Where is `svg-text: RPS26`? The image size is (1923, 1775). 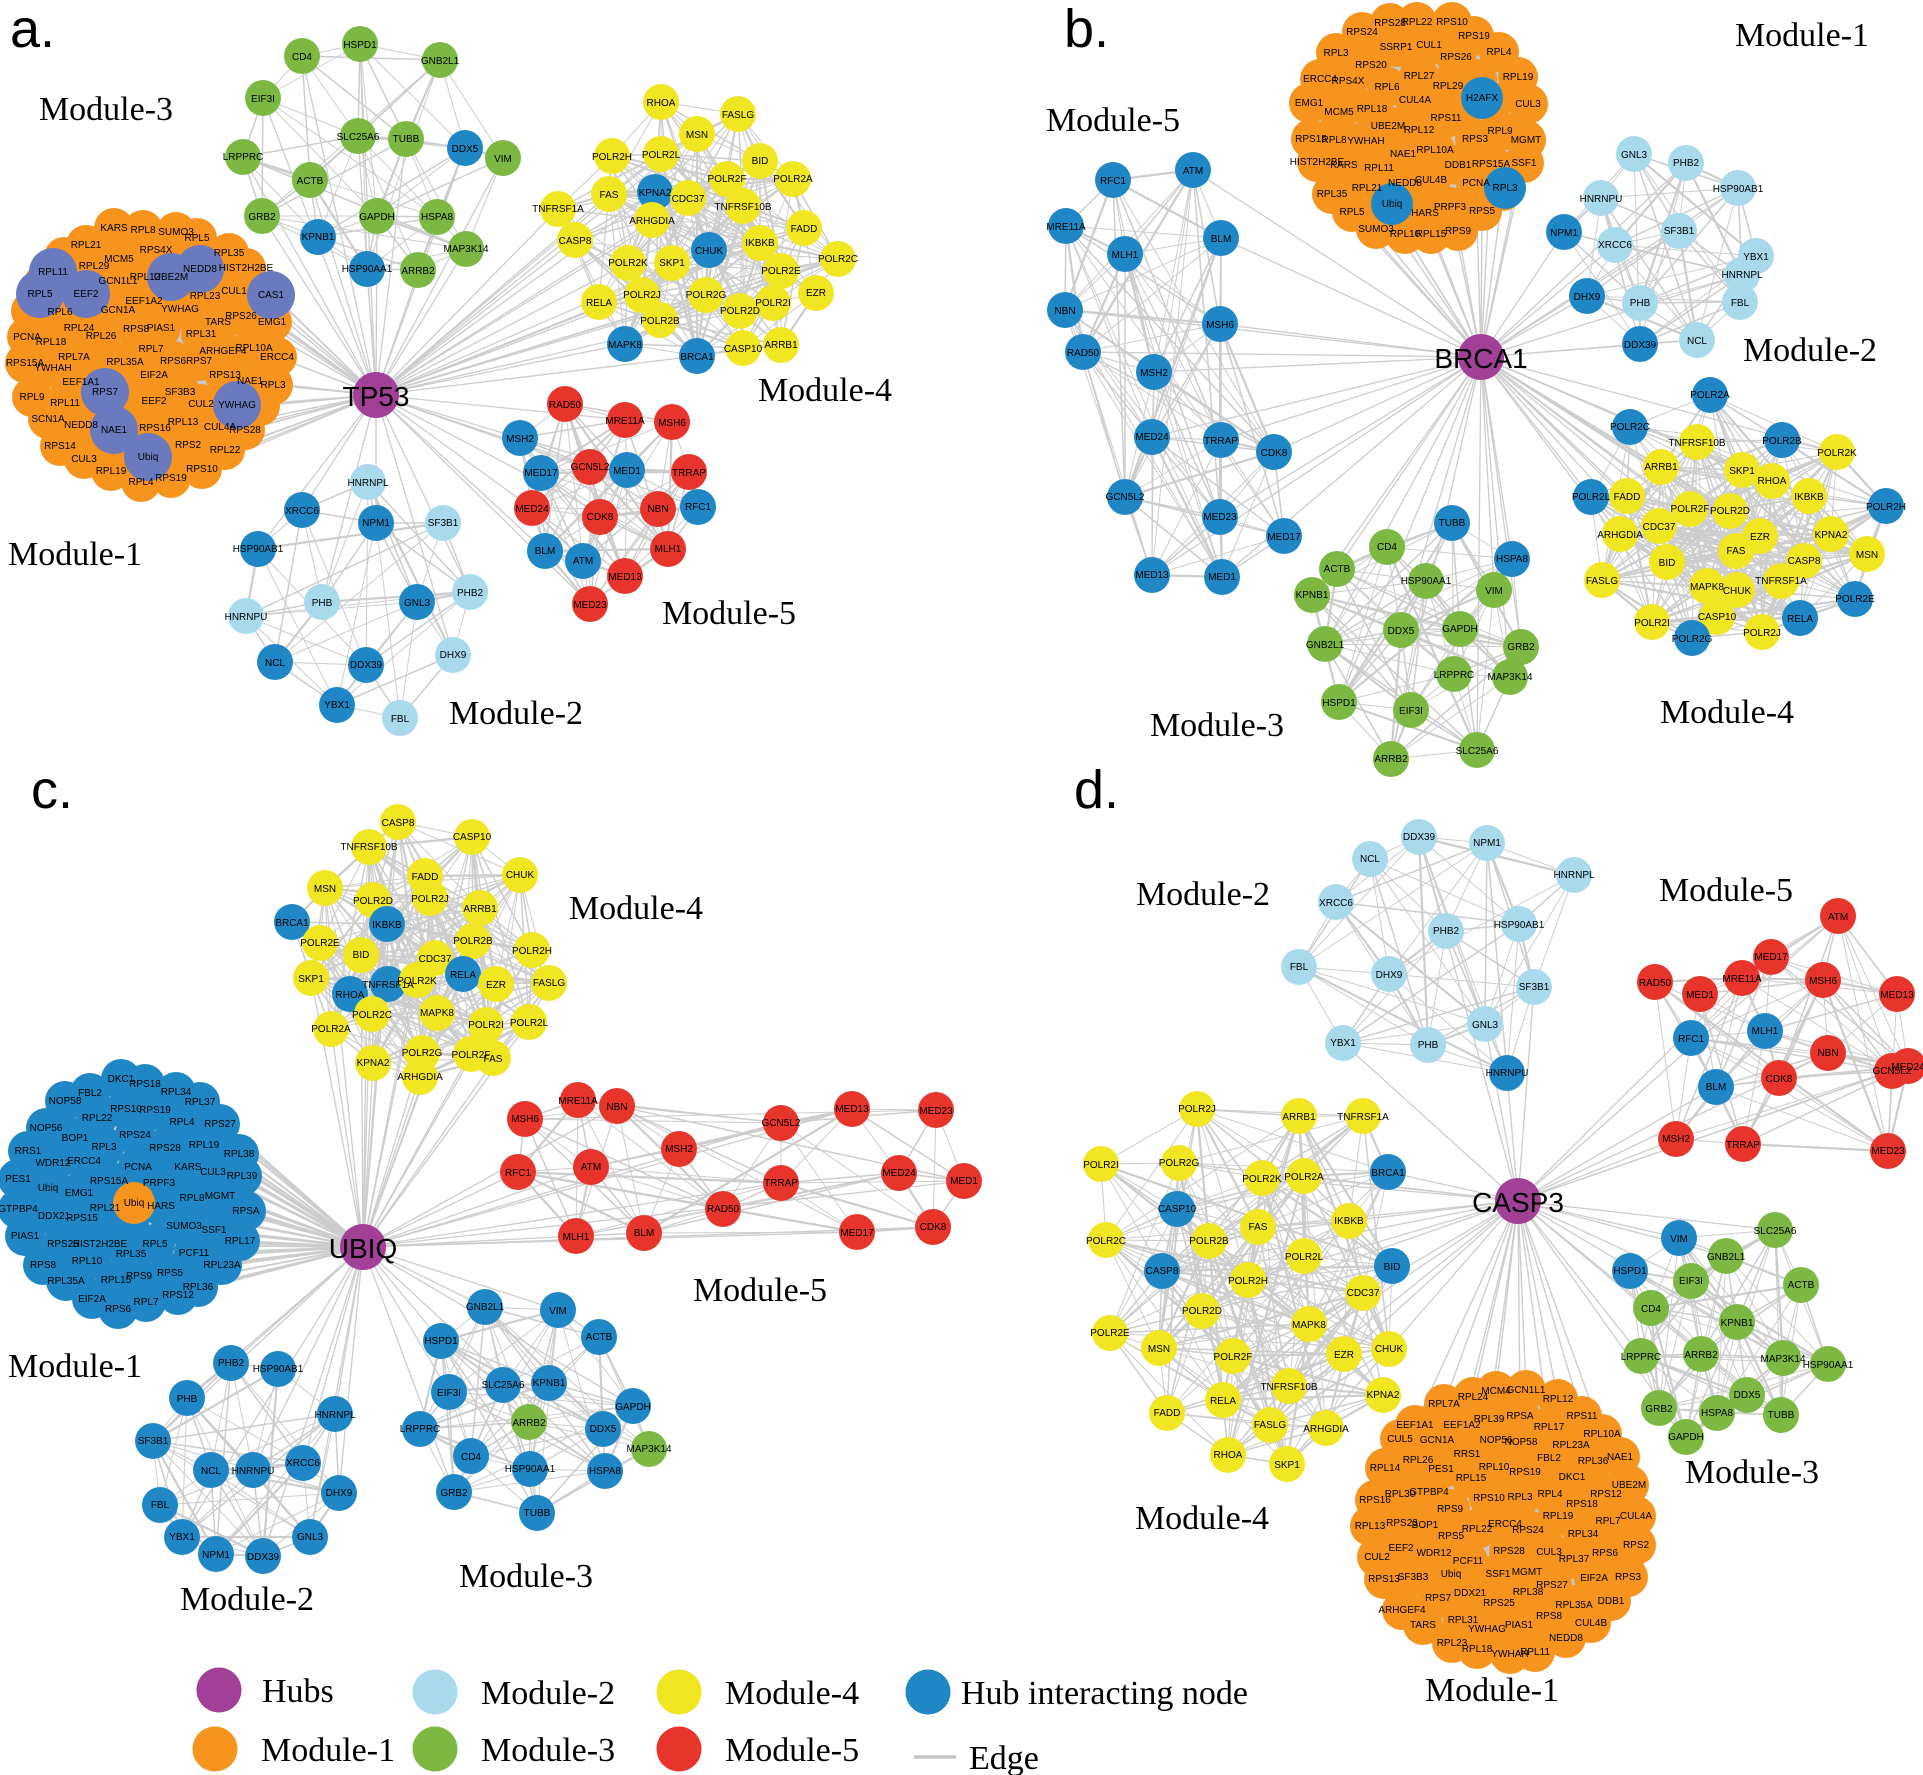
svg-text: RPS26 is located at coordinates (241, 316).